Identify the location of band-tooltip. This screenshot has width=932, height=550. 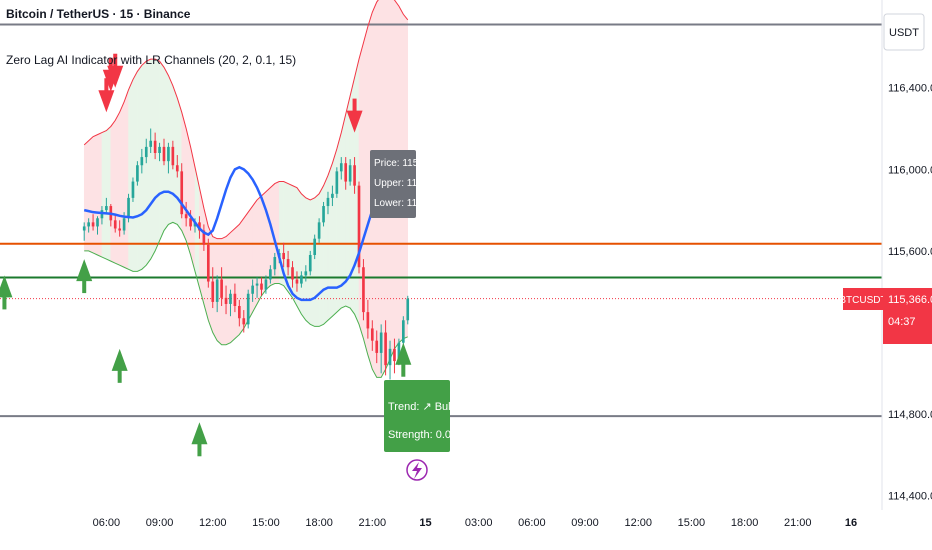
(393, 184).